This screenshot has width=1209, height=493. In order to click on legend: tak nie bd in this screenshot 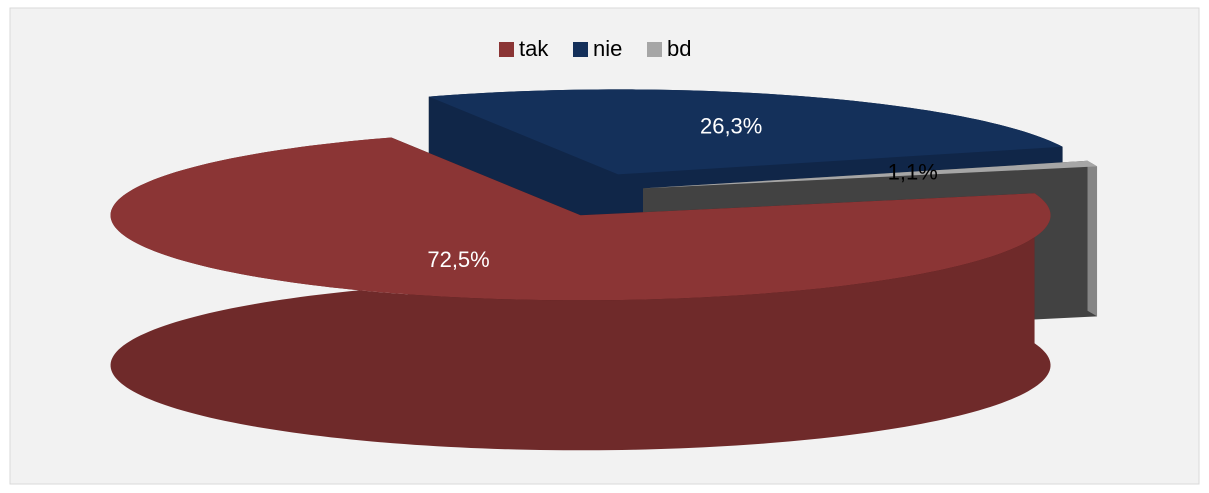, I will do `click(595, 48)`.